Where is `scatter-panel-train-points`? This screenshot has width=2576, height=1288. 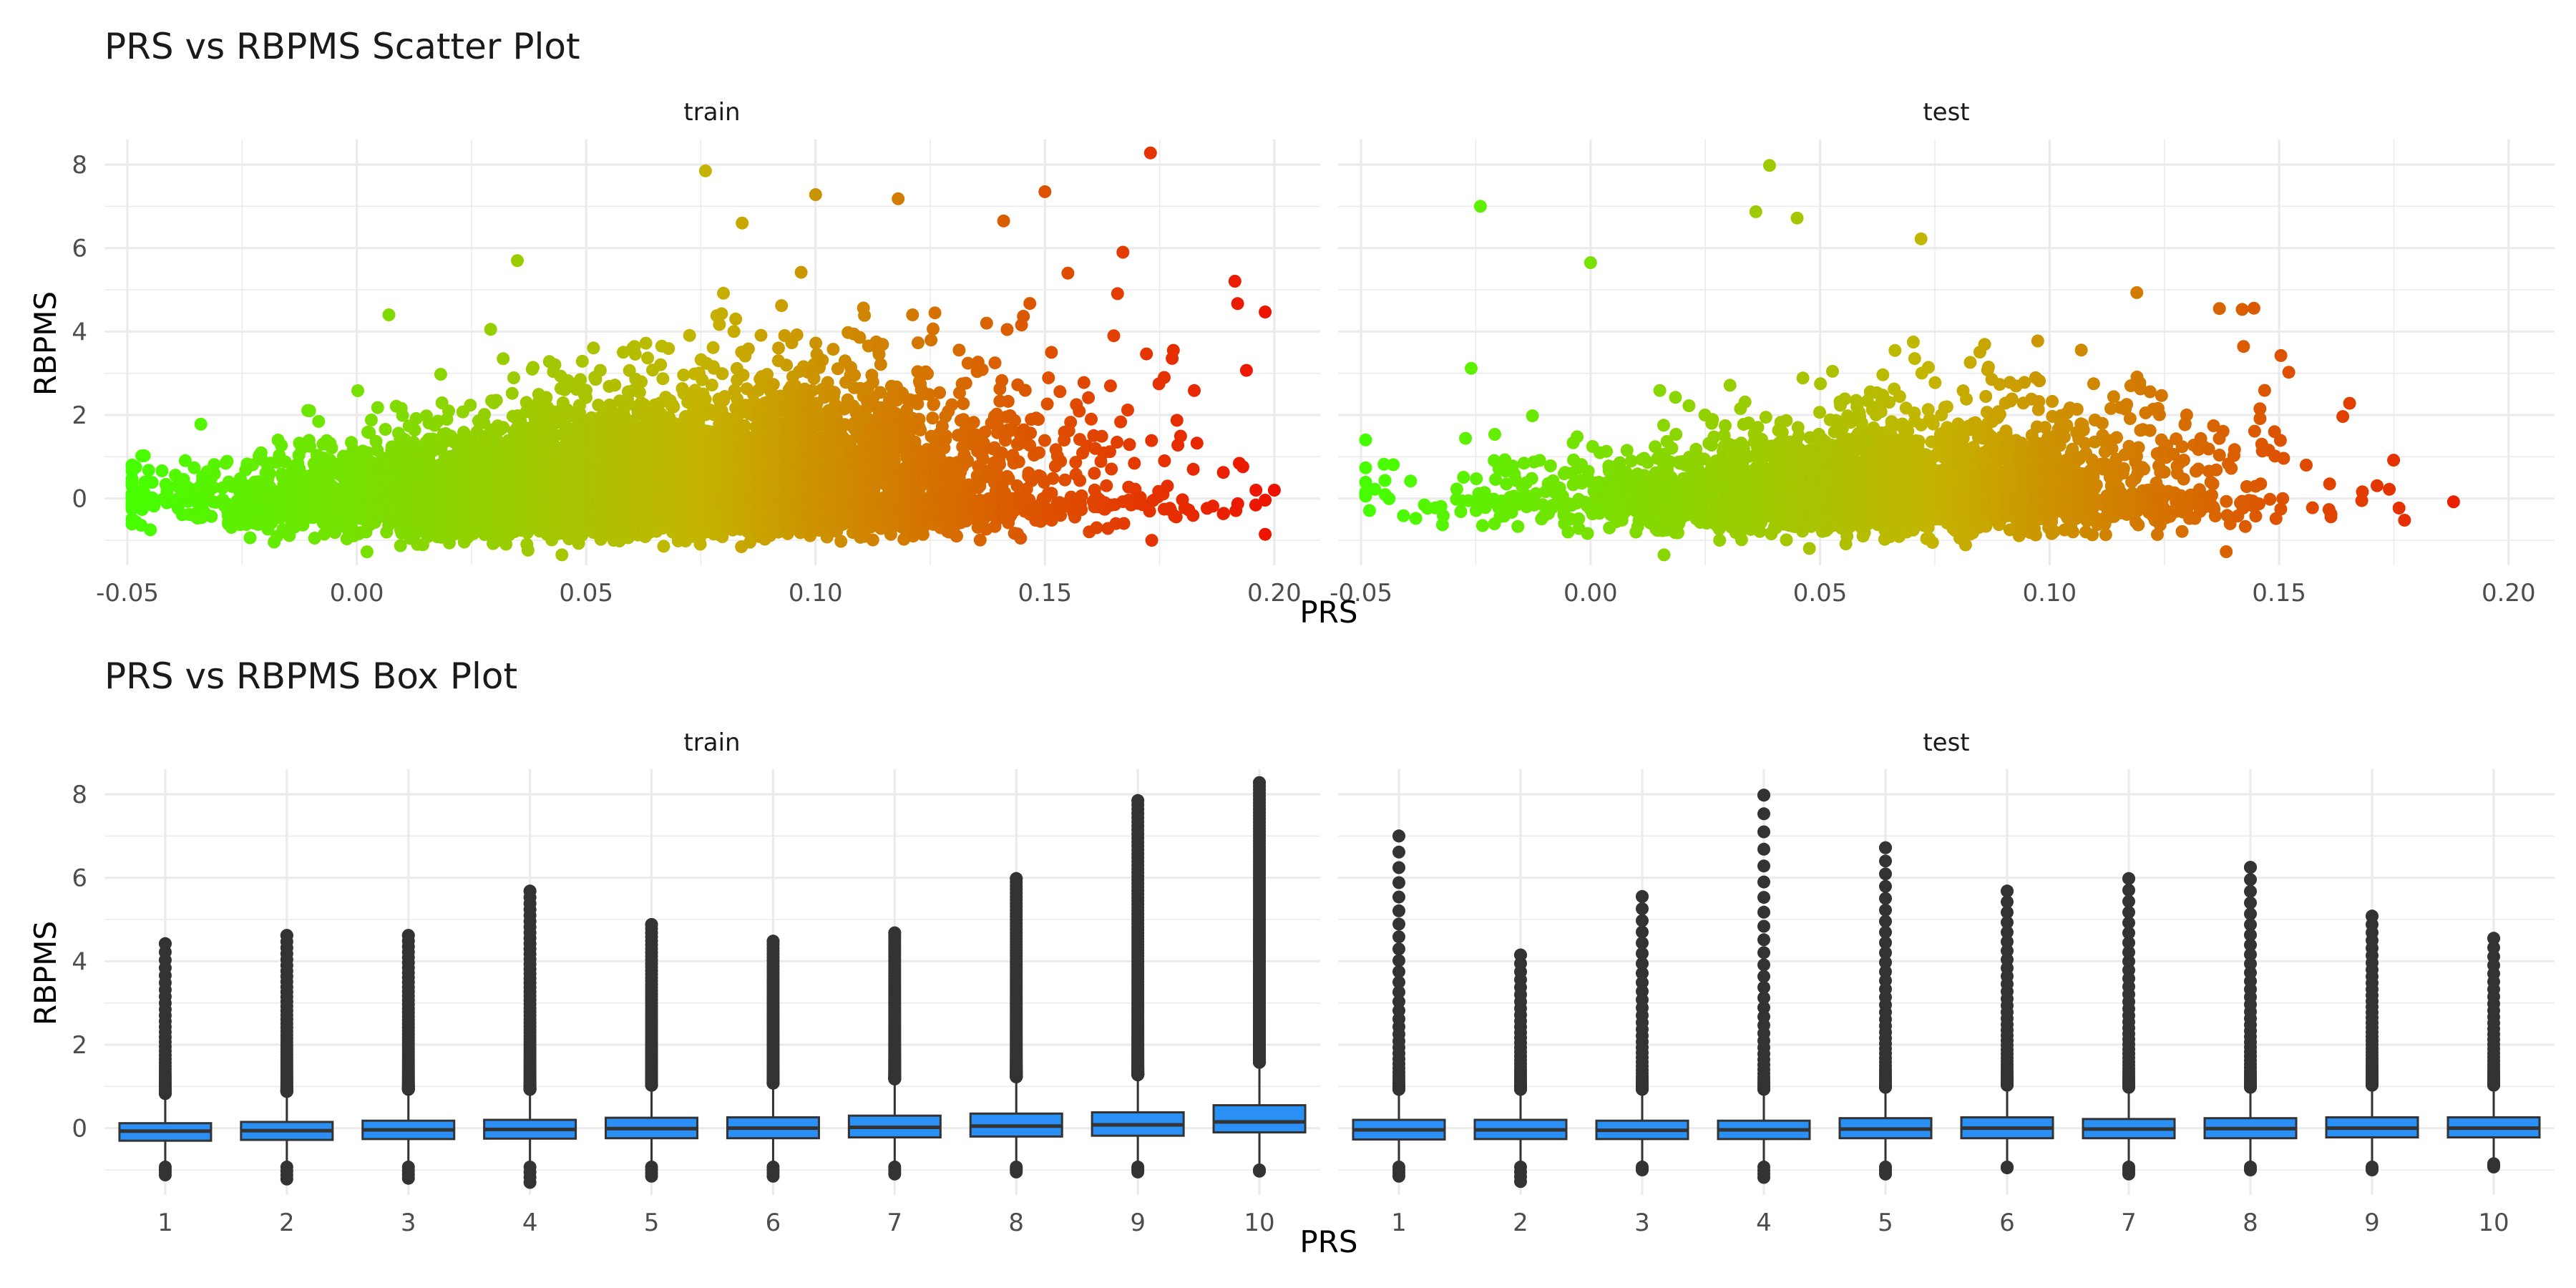
scatter-panel-train-points is located at coordinates (703, 354).